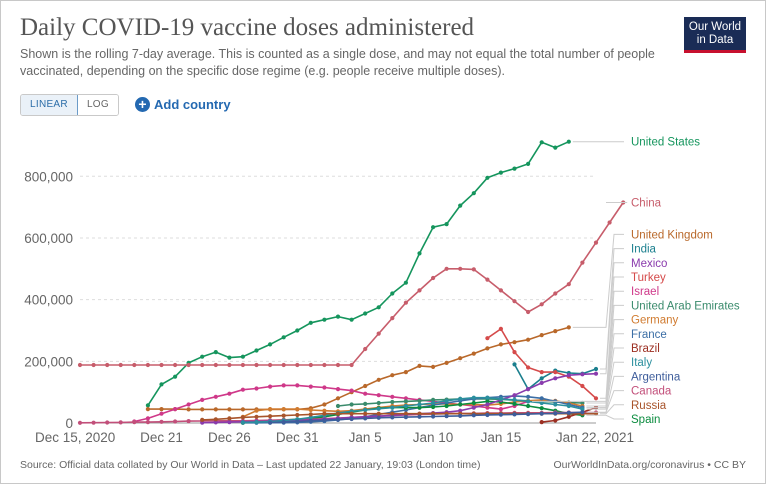 This screenshot has height=486, width=768. Describe the element at coordinates (75, 437) in the screenshot. I see `x-tick-label: Dec 15, 2020` at that location.